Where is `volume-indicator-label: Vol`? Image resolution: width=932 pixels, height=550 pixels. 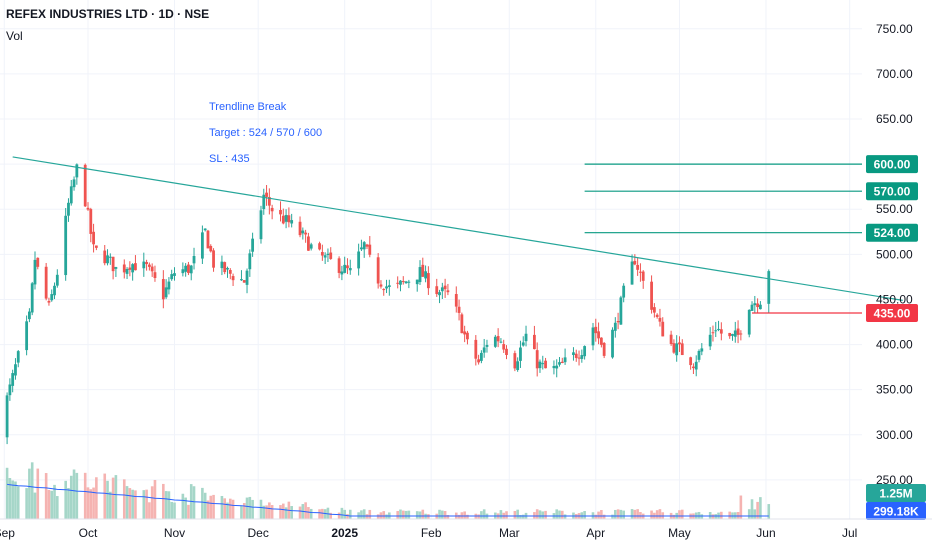 volume-indicator-label: Vol is located at coordinates (14, 36).